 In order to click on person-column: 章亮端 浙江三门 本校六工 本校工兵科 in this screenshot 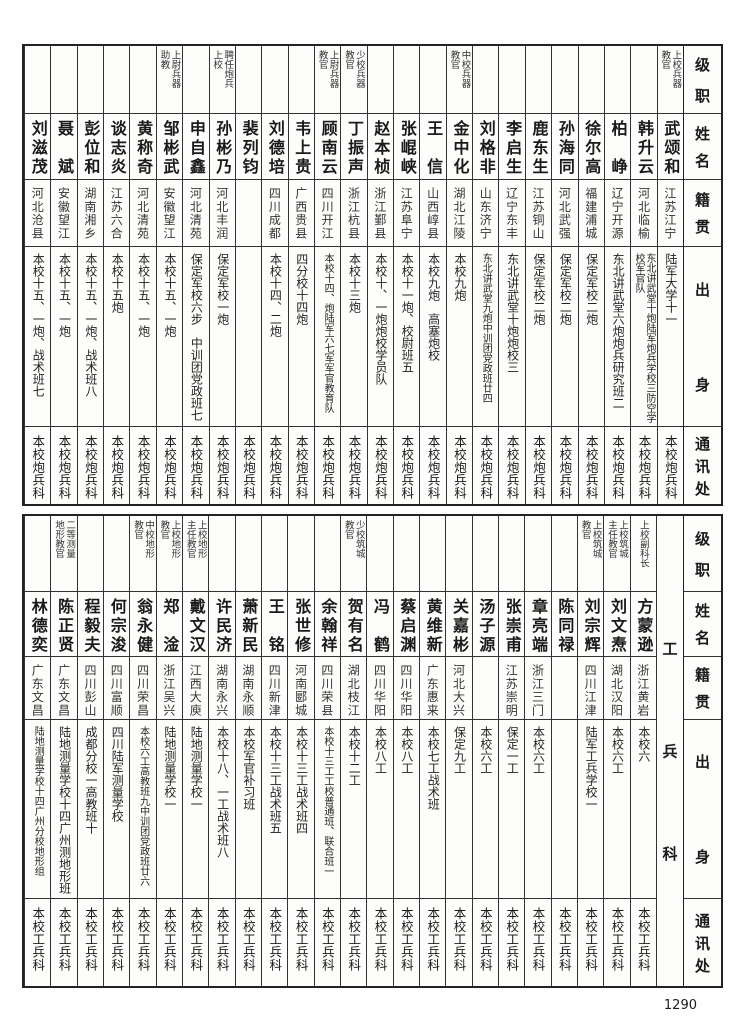, I will do `click(537, 751)`.